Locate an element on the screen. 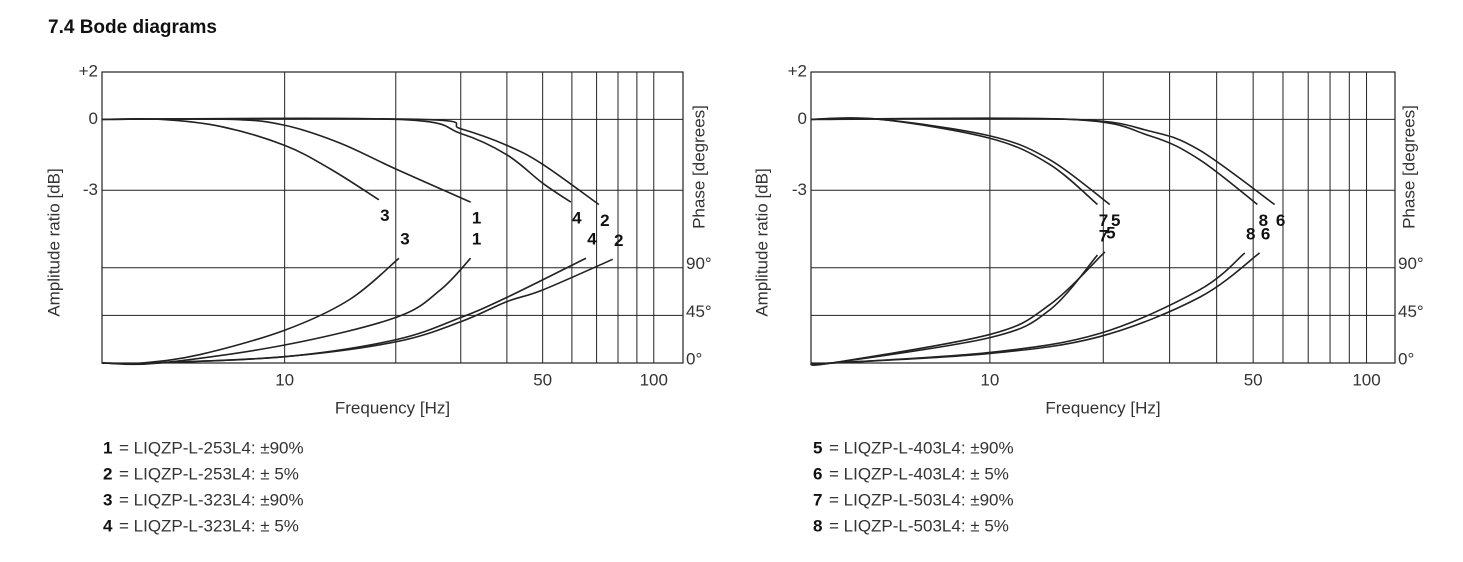 The width and height of the screenshot is (1463, 562). legend-key: 7 is located at coordinates (817, 499).